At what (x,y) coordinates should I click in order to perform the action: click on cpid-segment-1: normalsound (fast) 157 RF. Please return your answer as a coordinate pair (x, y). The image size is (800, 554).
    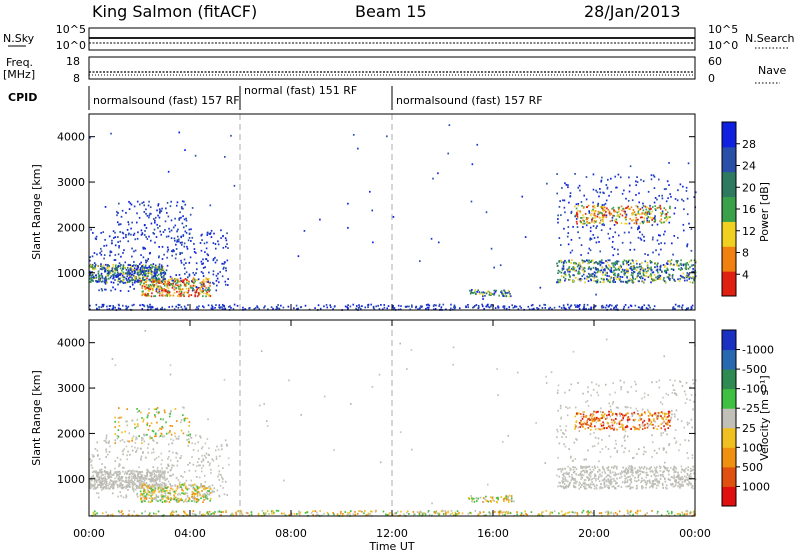
    Looking at the image, I should click on (166, 100).